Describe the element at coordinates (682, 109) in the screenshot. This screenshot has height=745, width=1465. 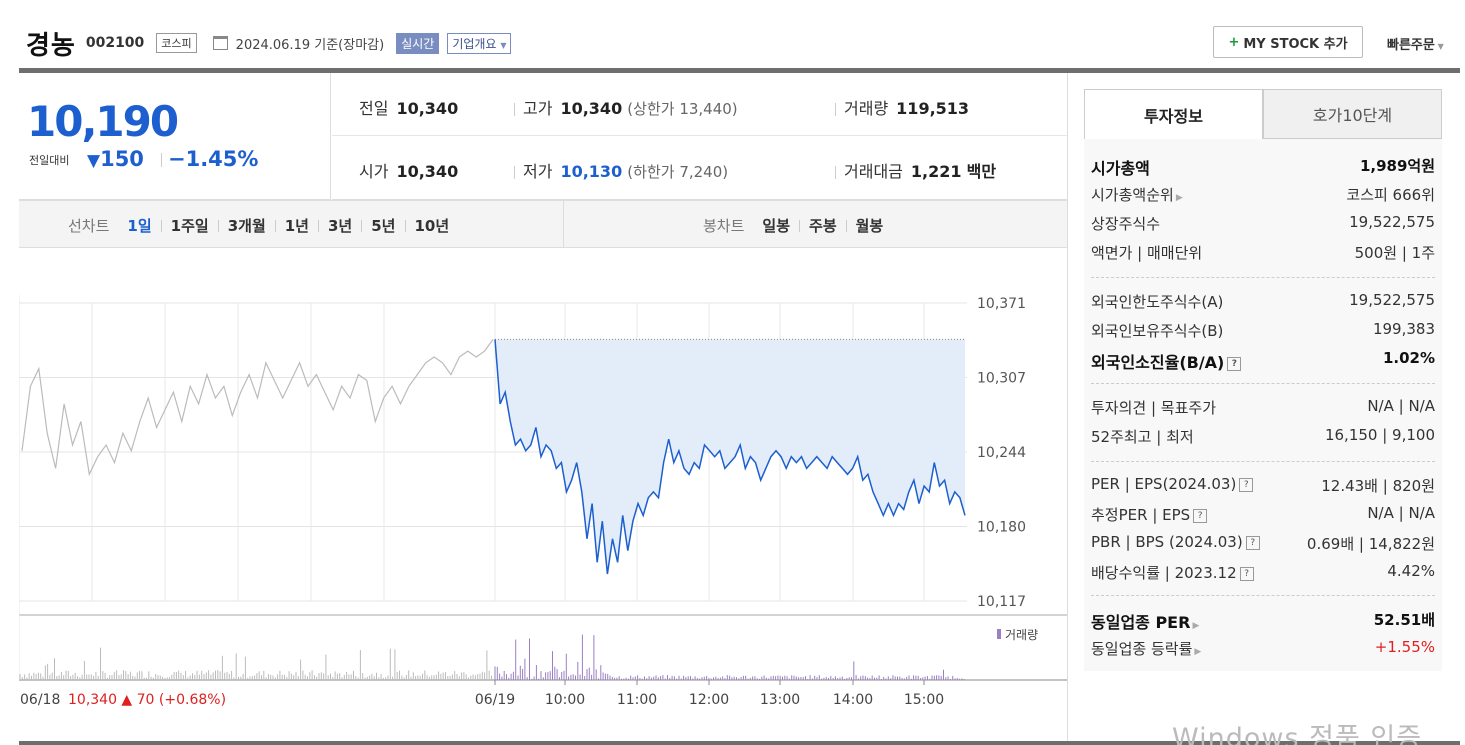
I see `upper-limit: (상한가 13,440)` at that location.